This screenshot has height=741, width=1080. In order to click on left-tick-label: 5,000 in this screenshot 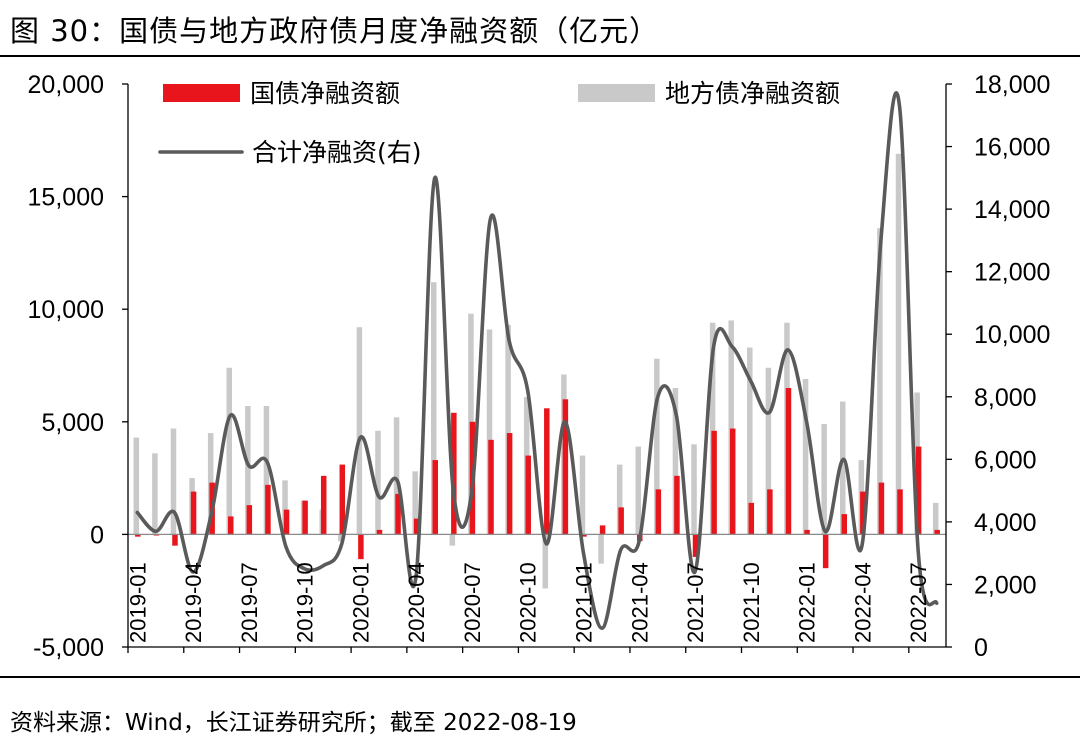, I will do `click(72, 423)`.